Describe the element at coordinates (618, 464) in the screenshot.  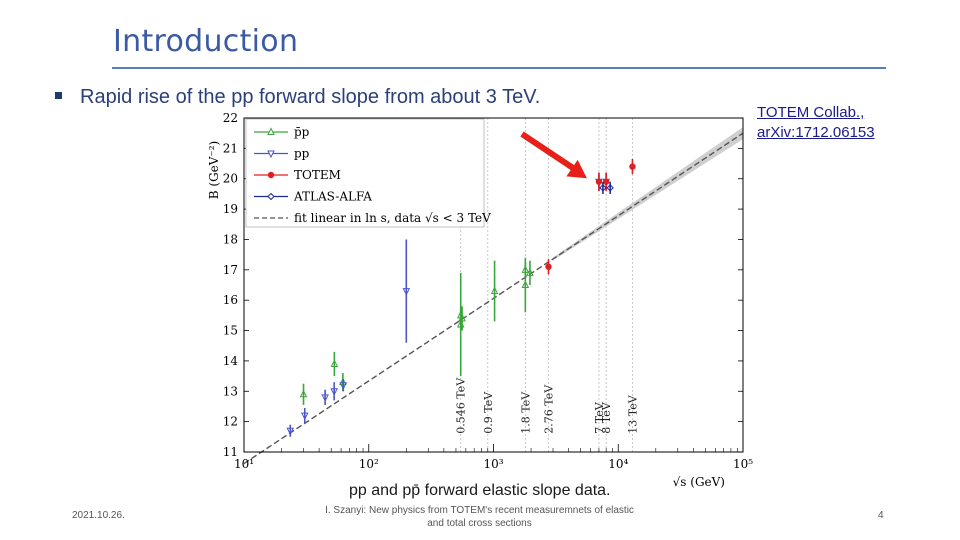
I see `x-tick-label: 10⁴` at that location.